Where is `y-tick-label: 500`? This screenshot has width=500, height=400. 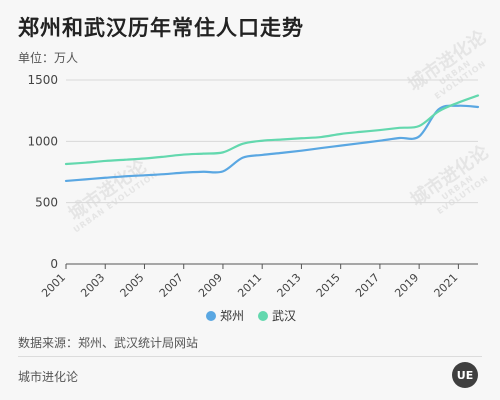 y-tick-label: 500 is located at coordinates (46, 203).